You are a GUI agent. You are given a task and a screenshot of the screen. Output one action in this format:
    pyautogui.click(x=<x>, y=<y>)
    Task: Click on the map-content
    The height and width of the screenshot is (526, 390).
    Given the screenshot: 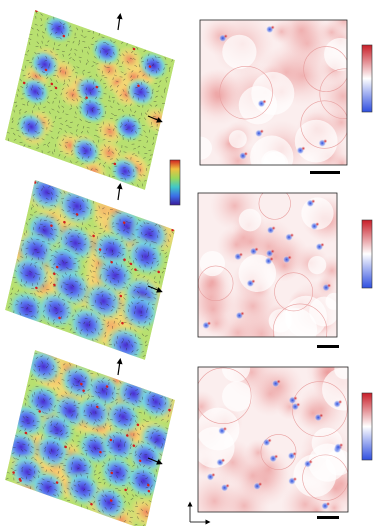 What is the action you would take?
    pyautogui.click(x=270, y=272)
    